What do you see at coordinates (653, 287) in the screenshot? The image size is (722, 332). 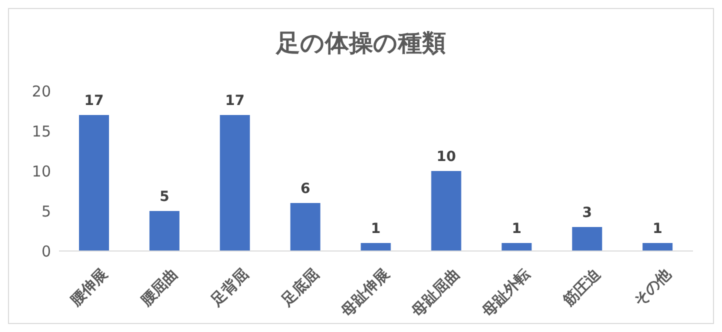 I see `x-tick-label: その他` at bounding box center [653, 287].